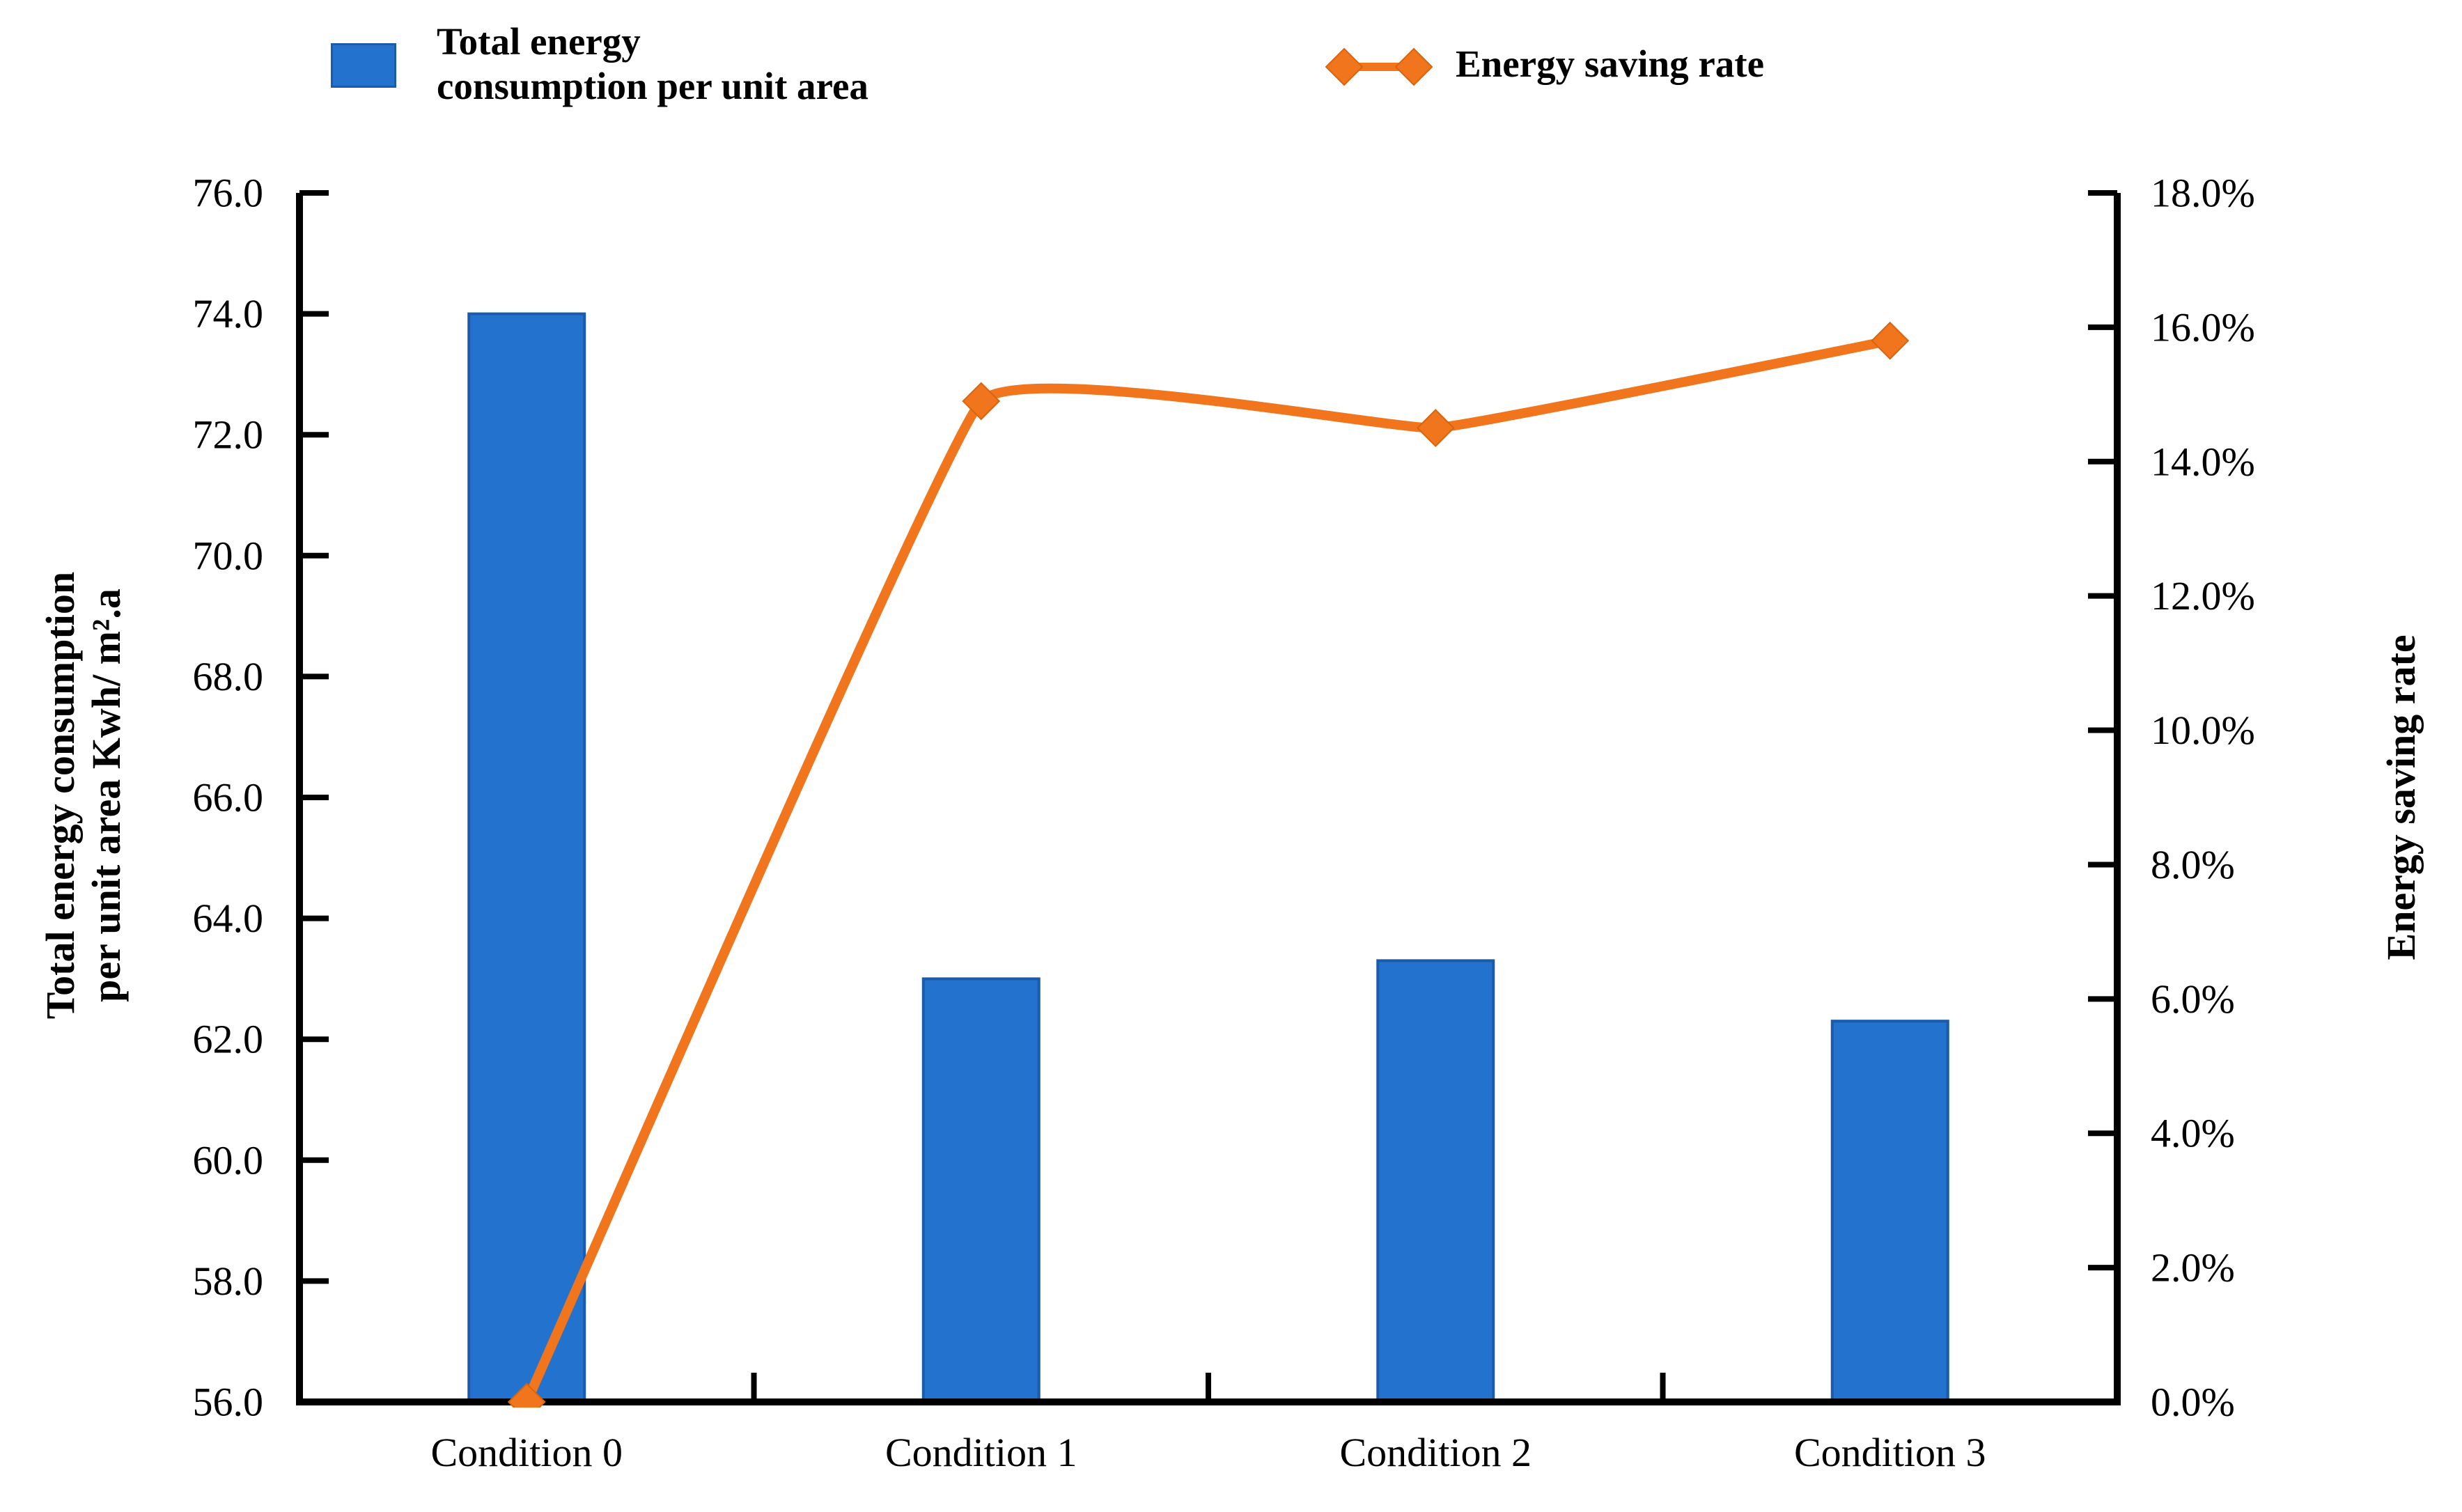  I want to click on y-right-tick-label: 0.0%, so click(2193, 1403).